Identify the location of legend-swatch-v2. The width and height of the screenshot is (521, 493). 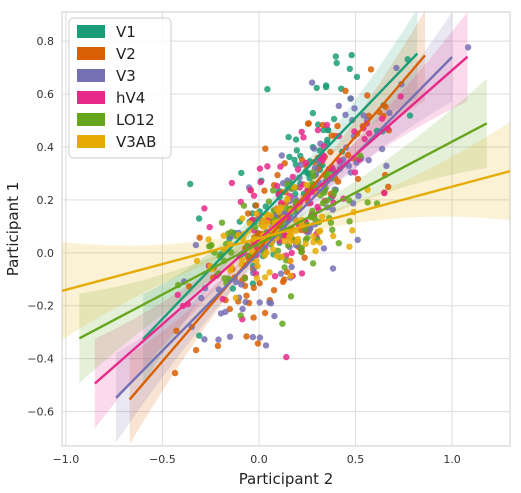
(91, 53).